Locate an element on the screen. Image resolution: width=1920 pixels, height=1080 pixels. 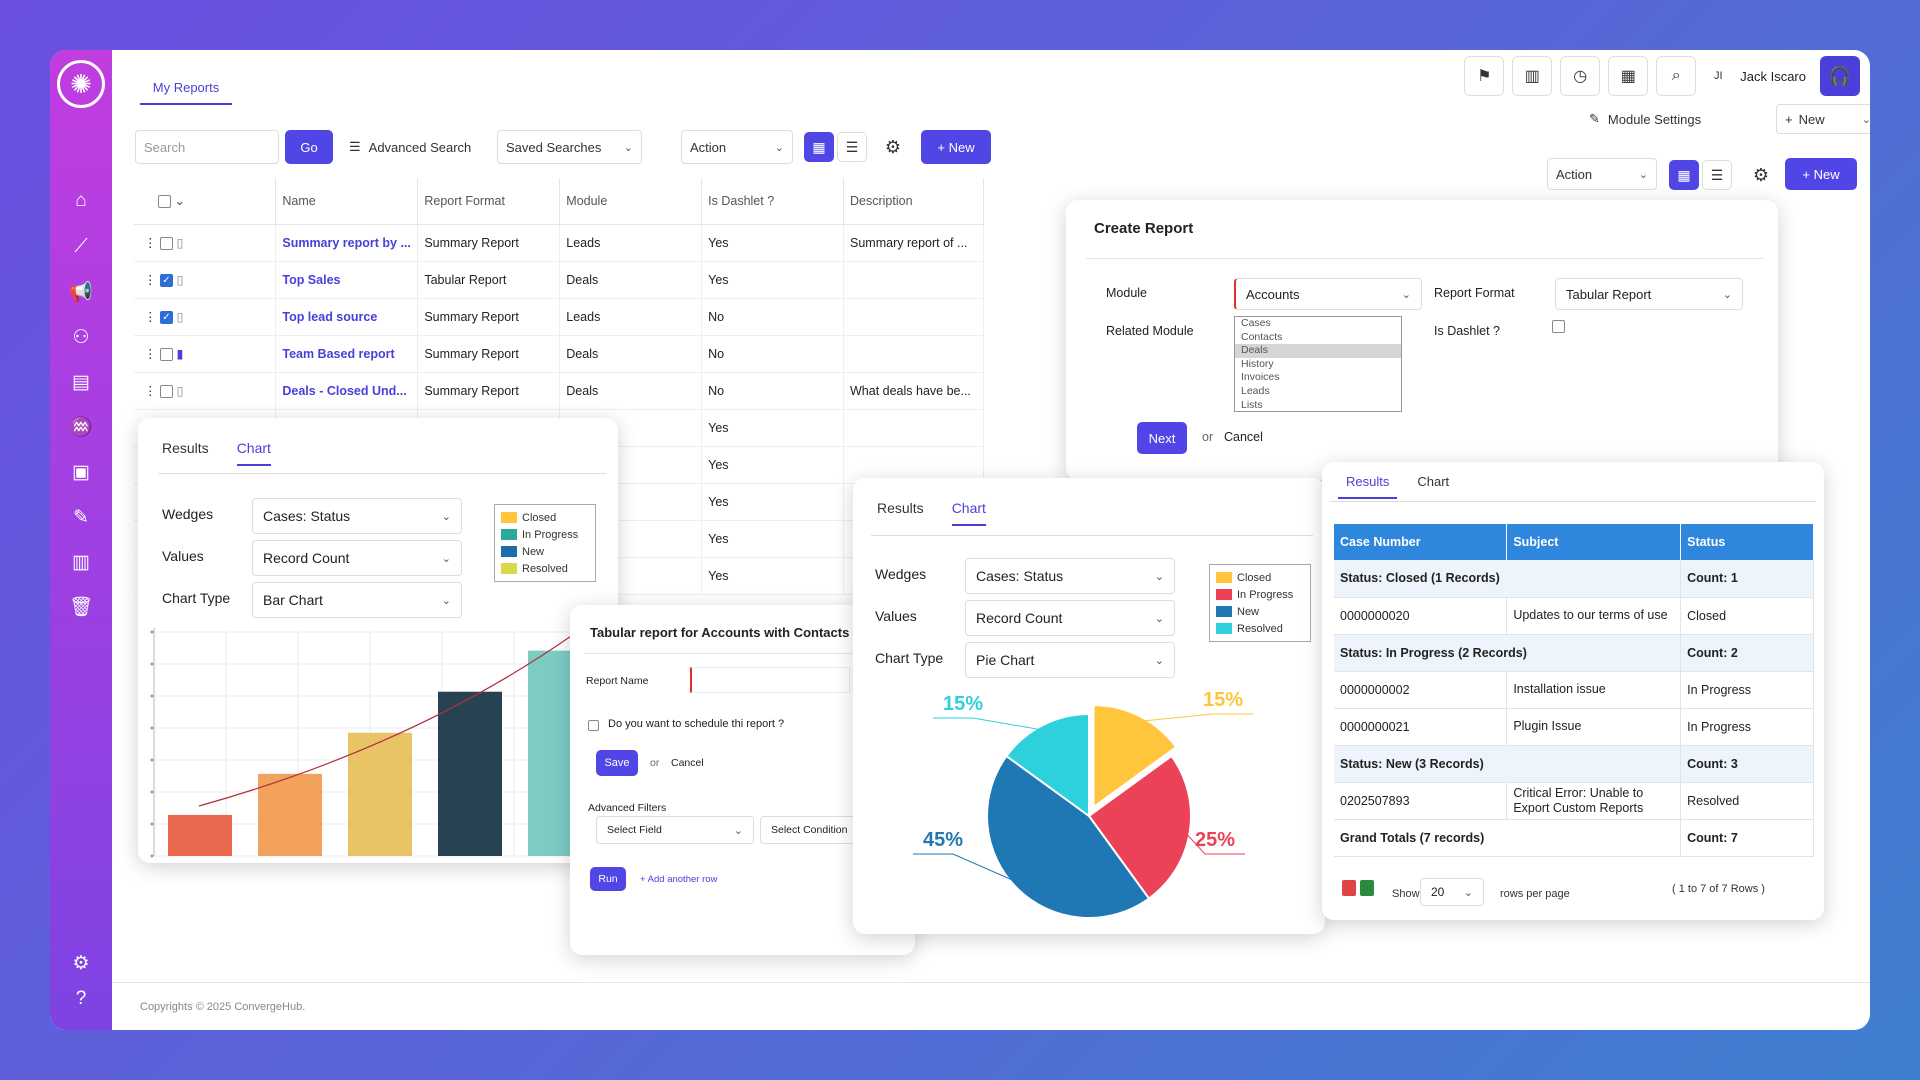
related-module-option: Leads is located at coordinates (1255, 390).